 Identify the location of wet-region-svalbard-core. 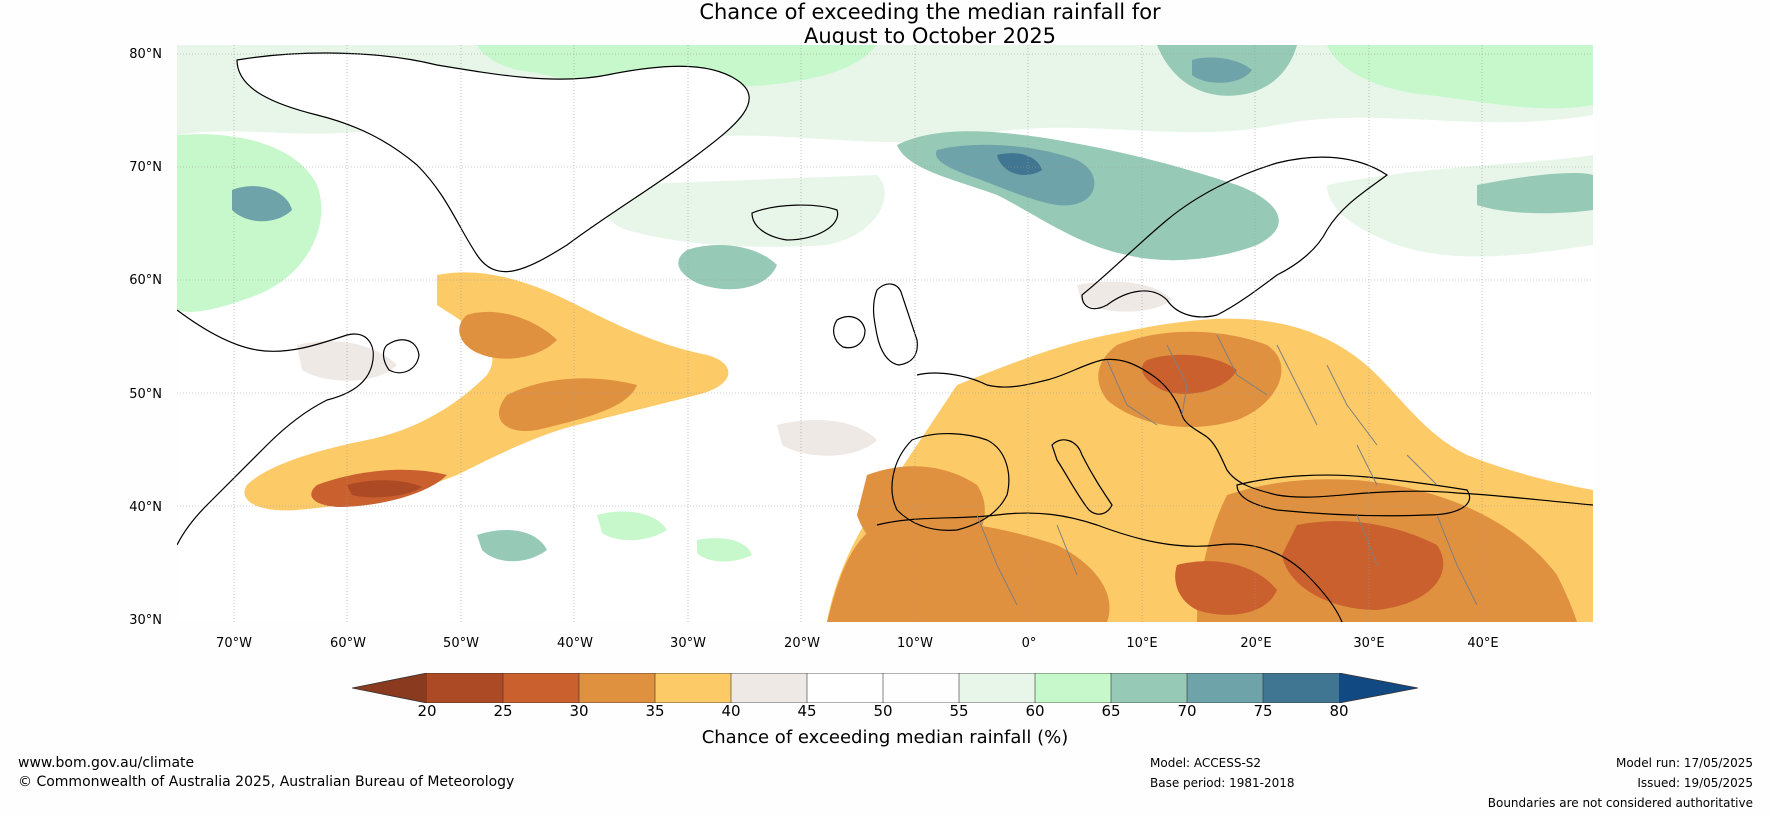
(1222, 70).